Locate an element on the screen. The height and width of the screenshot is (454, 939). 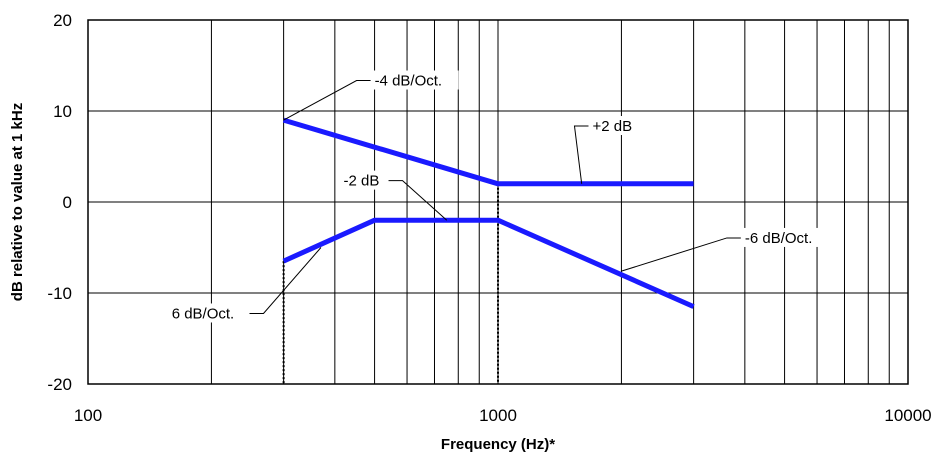
y-tick-label: -20 is located at coordinates (59, 384).